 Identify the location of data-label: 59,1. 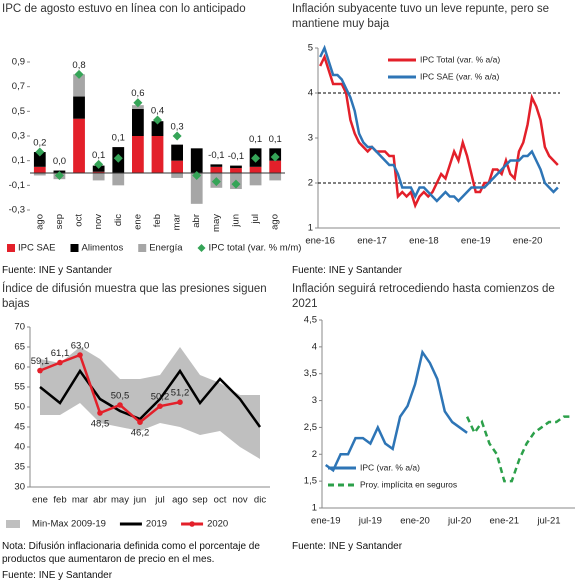
(40, 361).